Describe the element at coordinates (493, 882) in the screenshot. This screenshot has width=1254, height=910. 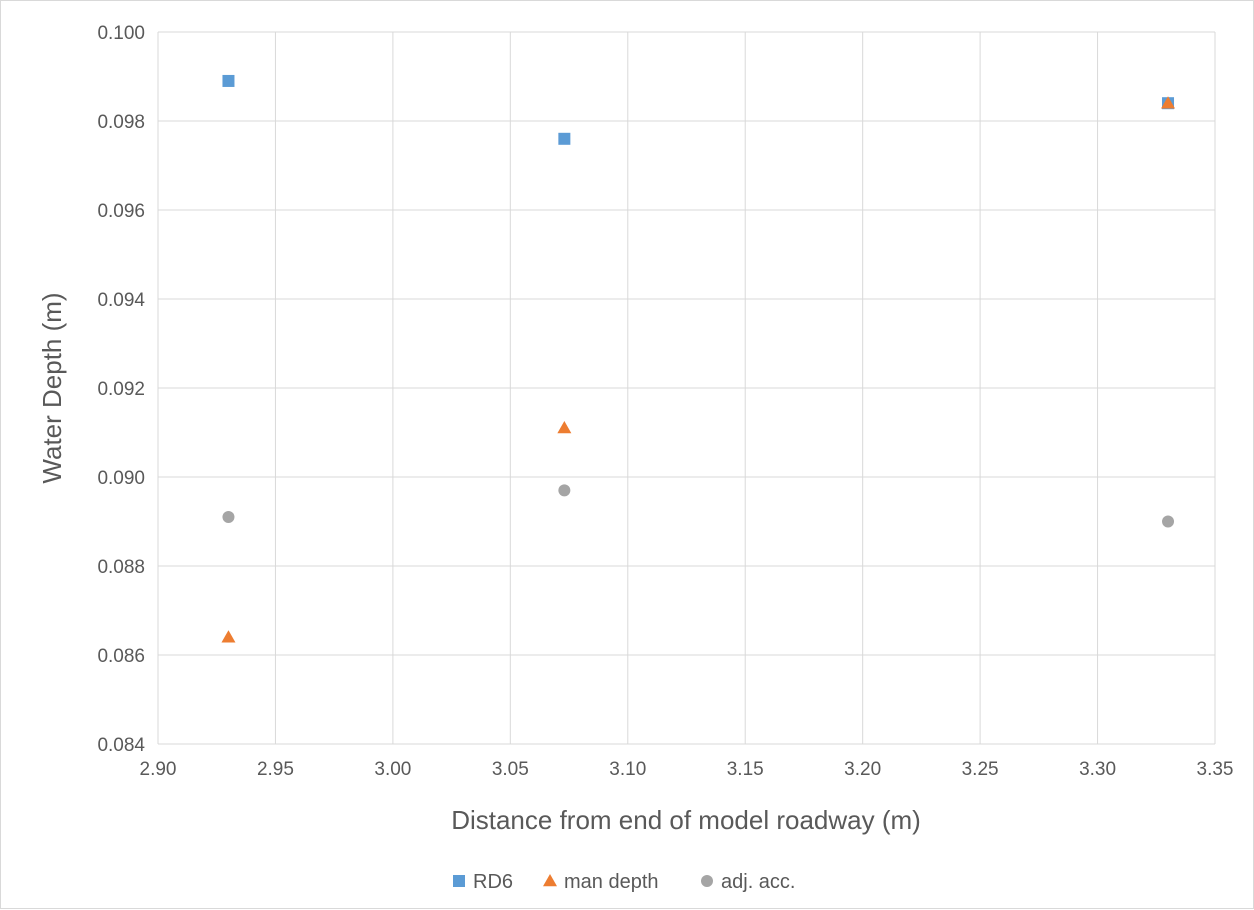
I see `legend-label: RD6` at that location.